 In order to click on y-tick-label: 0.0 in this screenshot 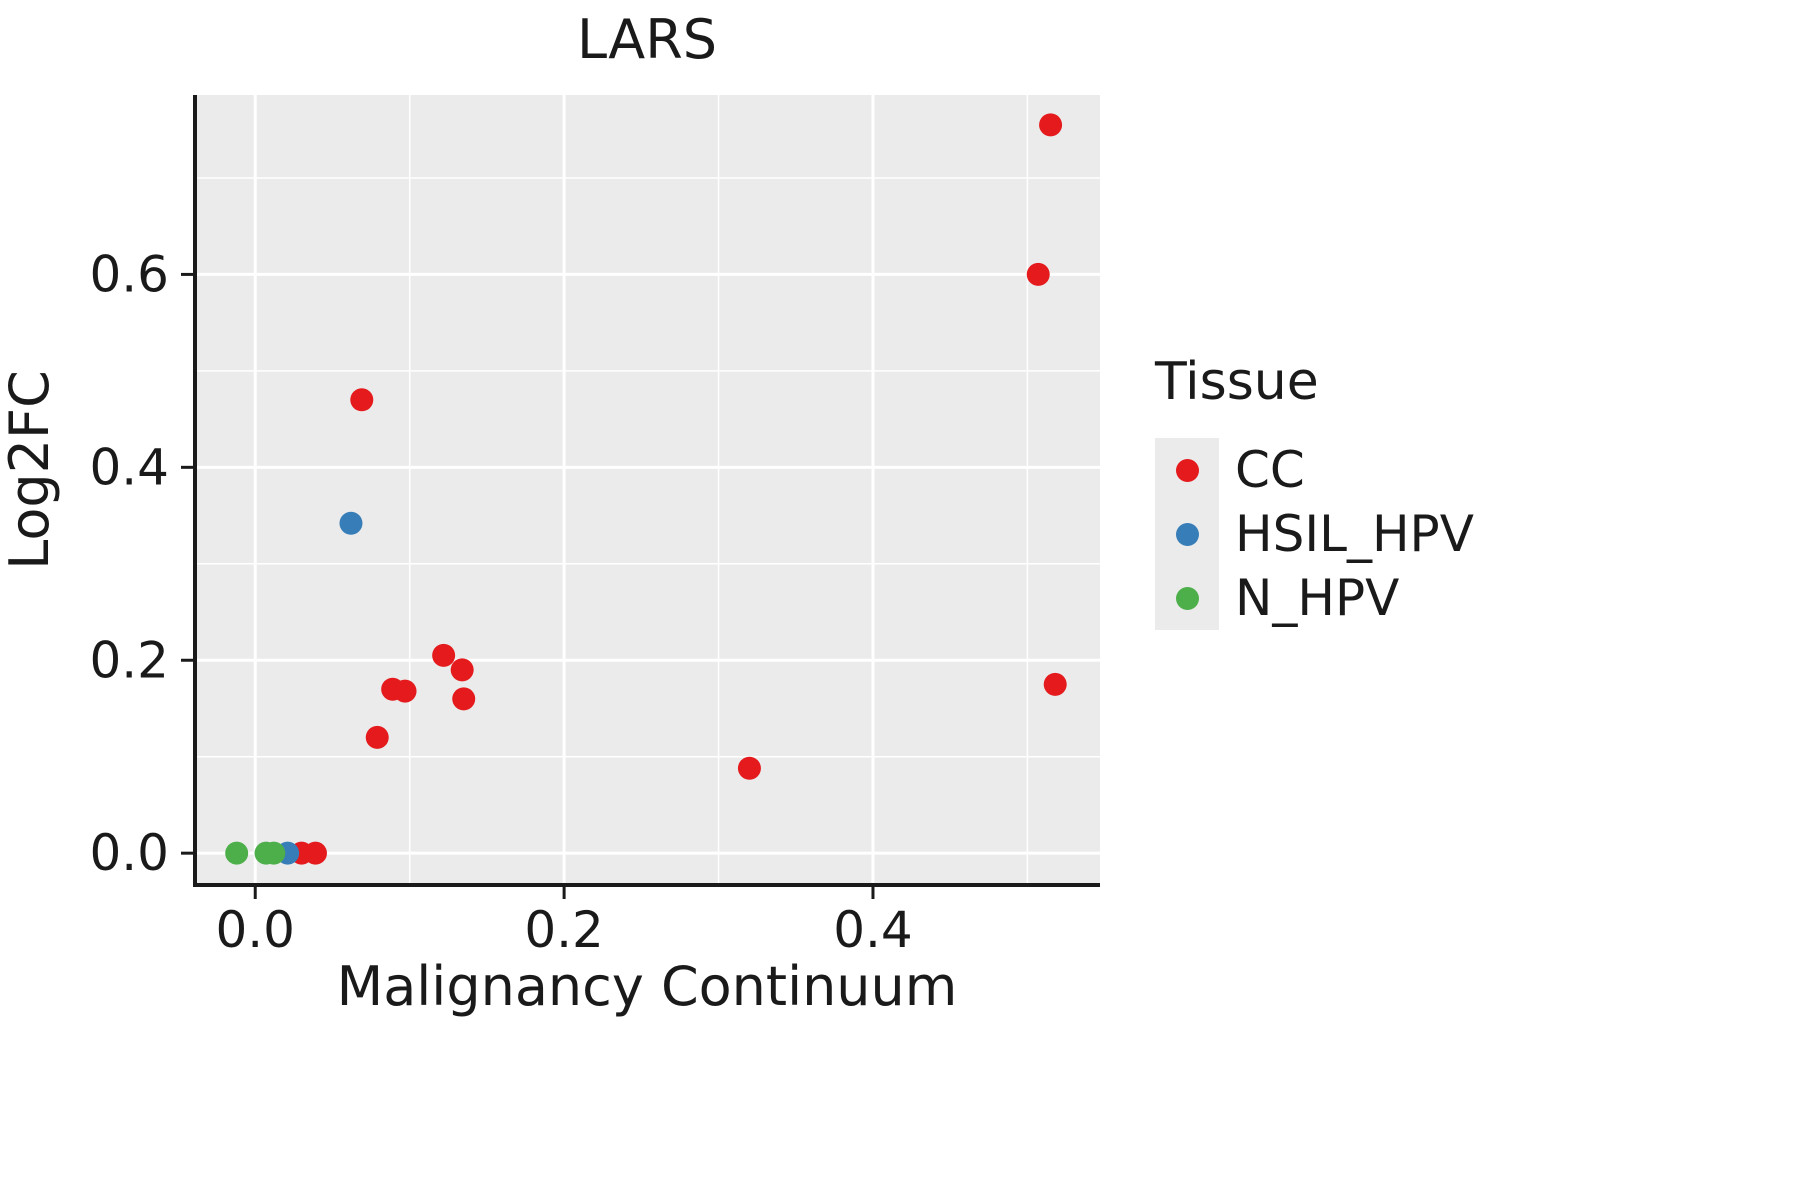, I will do `click(129, 853)`.